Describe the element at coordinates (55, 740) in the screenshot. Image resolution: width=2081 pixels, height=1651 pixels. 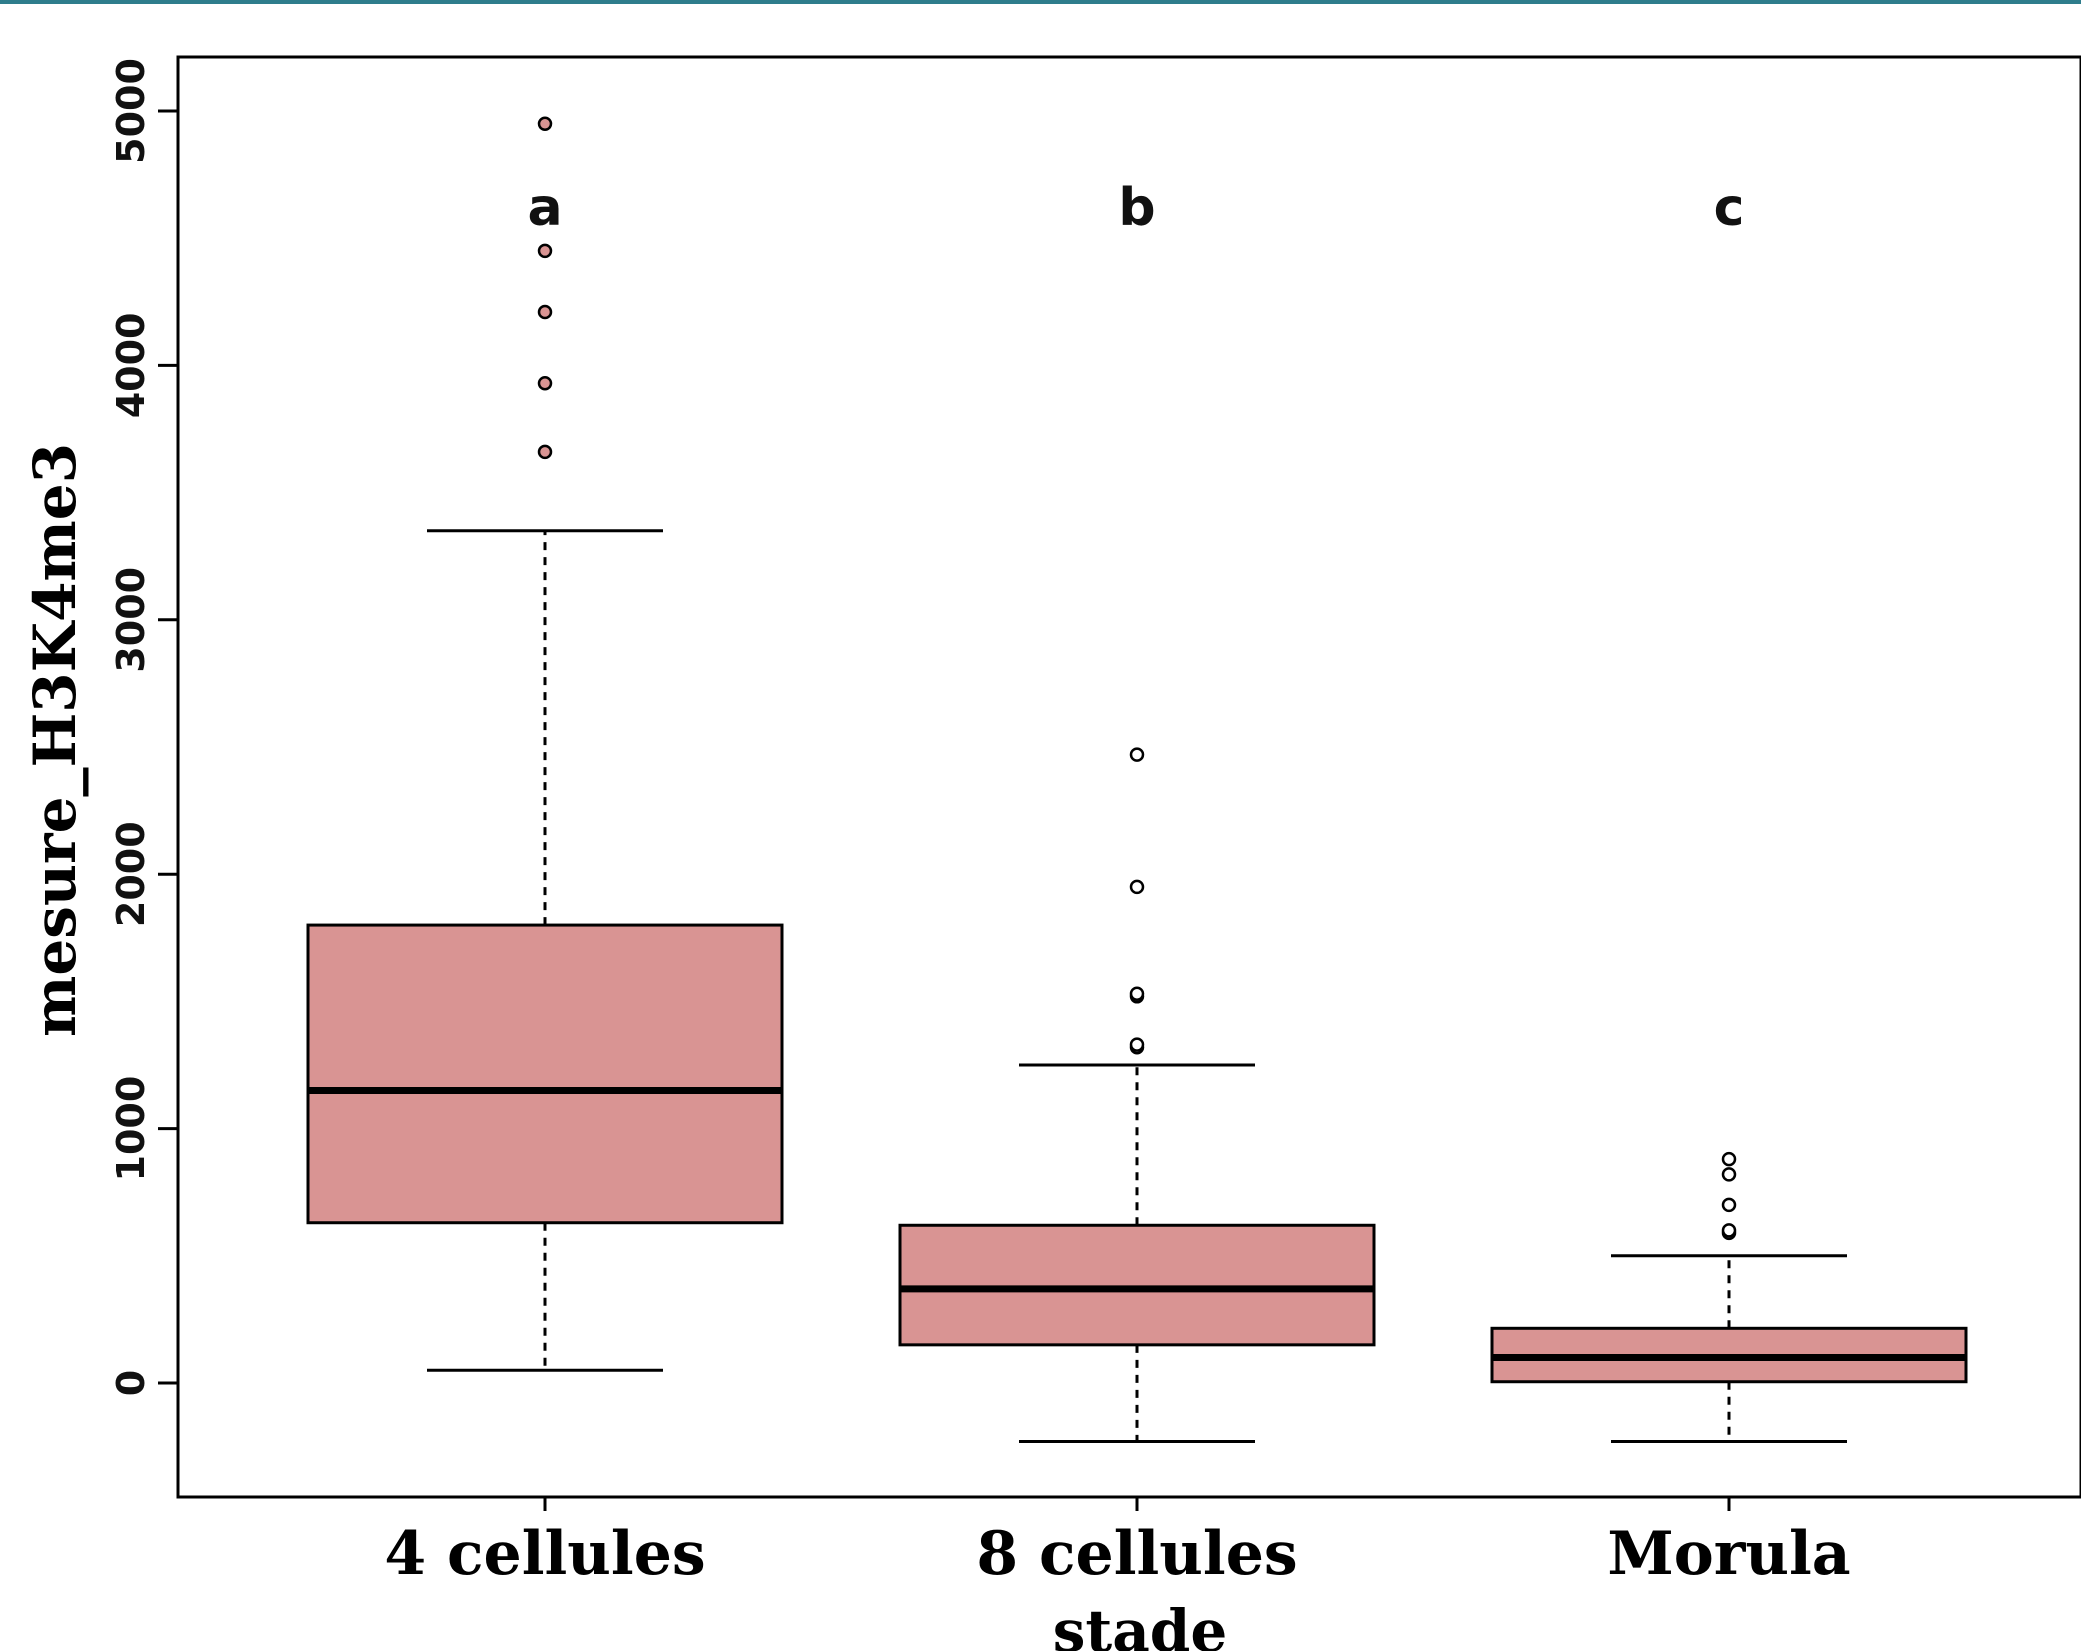
I see `y-axis-title: mesure_H3K4me3` at that location.